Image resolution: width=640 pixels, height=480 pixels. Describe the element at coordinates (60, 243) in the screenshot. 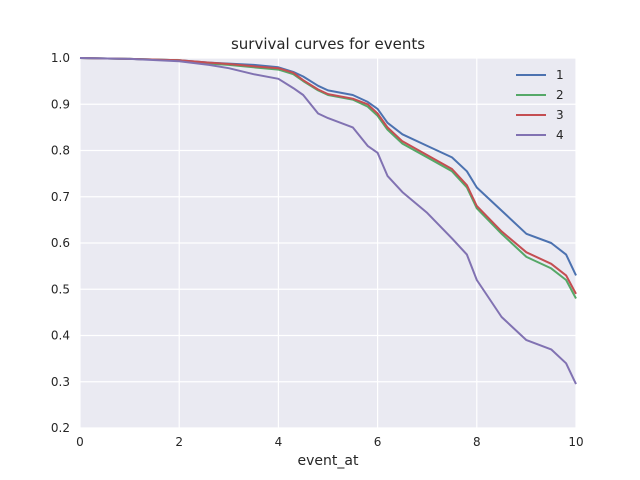

I see `y-tick-label: 0.6` at that location.